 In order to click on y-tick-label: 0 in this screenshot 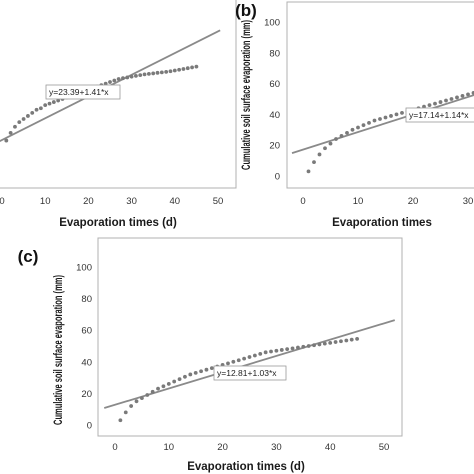, I will do `click(277, 177)`.